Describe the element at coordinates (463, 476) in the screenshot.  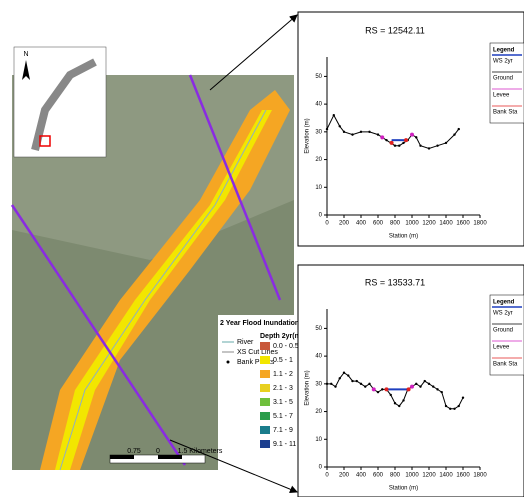
I see `x-tick-label: 1600` at that location.